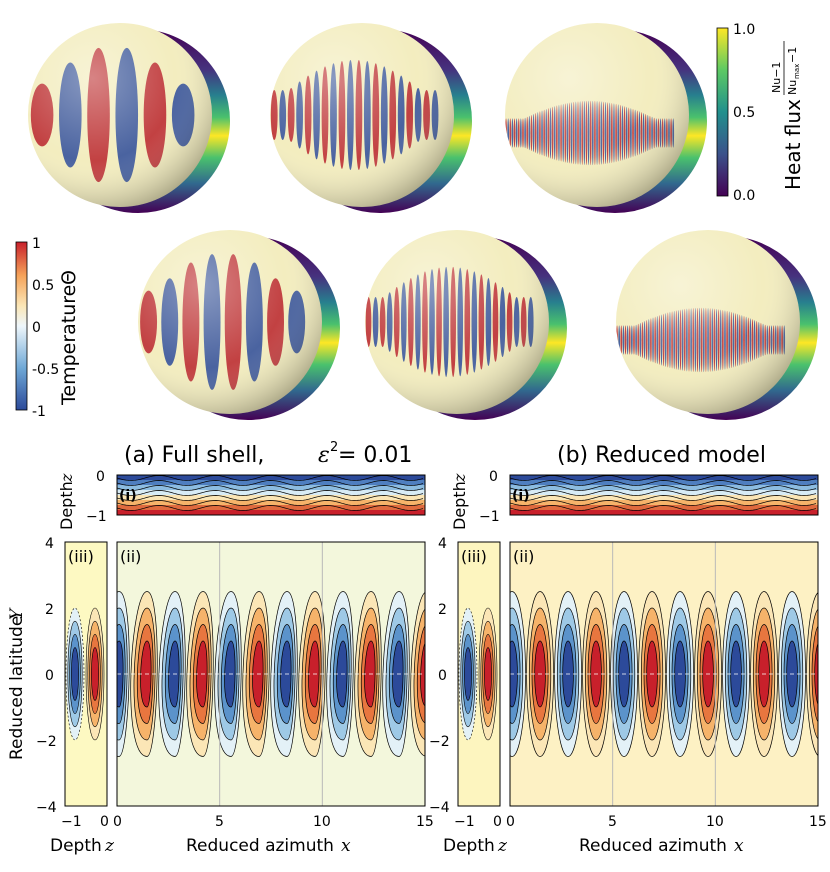 This screenshot has width=830, height=872. Describe the element at coordinates (322, 822) in the screenshot. I see `xa-tick-10: 10` at that location.